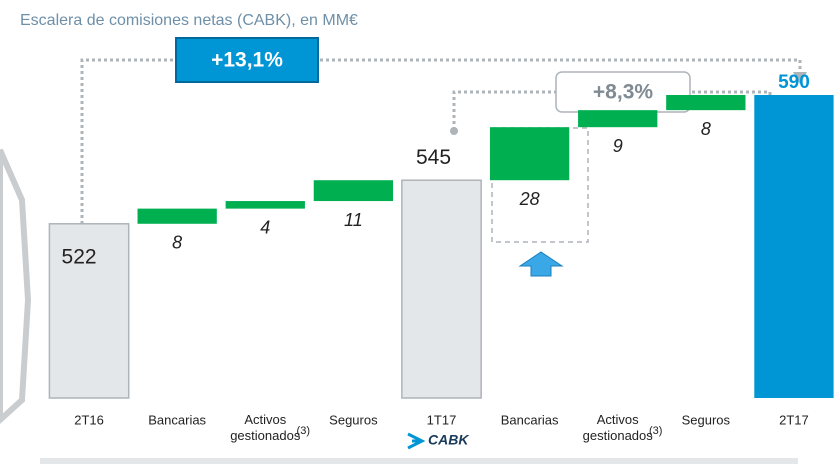 The image size is (838, 467). What do you see at coordinates (529, 199) in the screenshot?
I see `value-label: 28` at bounding box center [529, 199].